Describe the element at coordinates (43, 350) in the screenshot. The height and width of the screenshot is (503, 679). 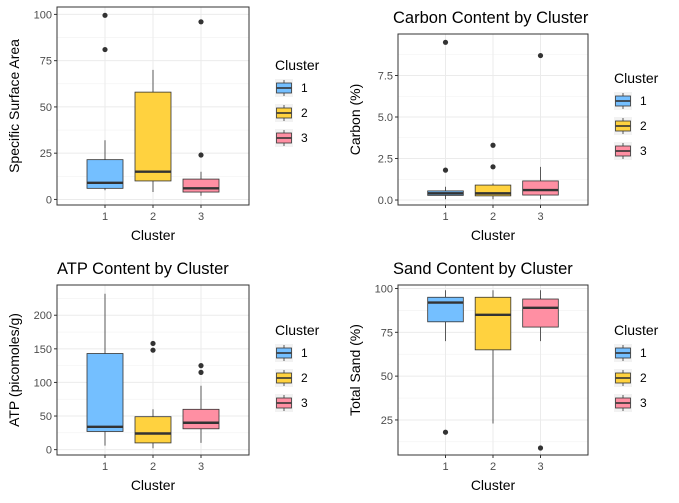
I see `y-tick-label: 150` at that location.